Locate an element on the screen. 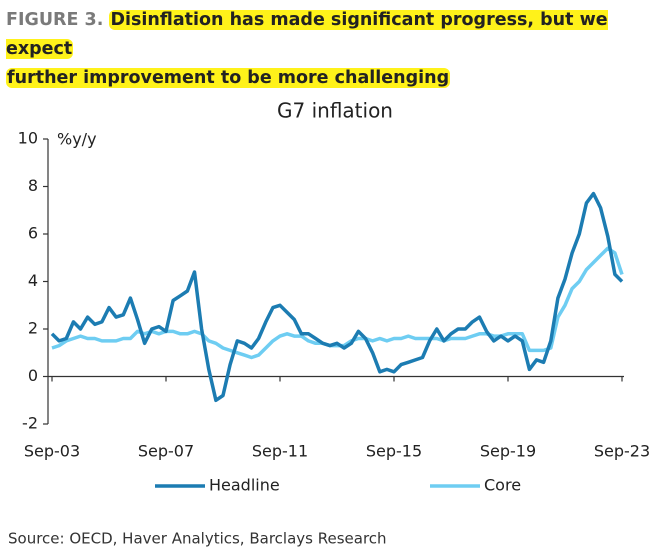  legend-label: Headline is located at coordinates (244, 485).